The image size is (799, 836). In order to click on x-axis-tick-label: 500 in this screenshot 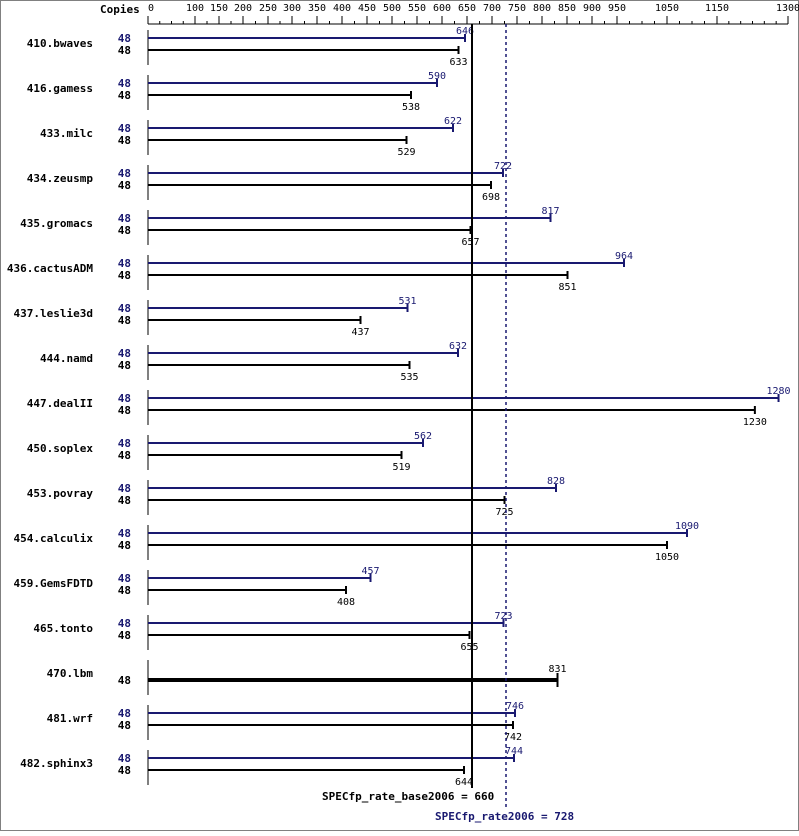, I will do `click(392, 8)`.